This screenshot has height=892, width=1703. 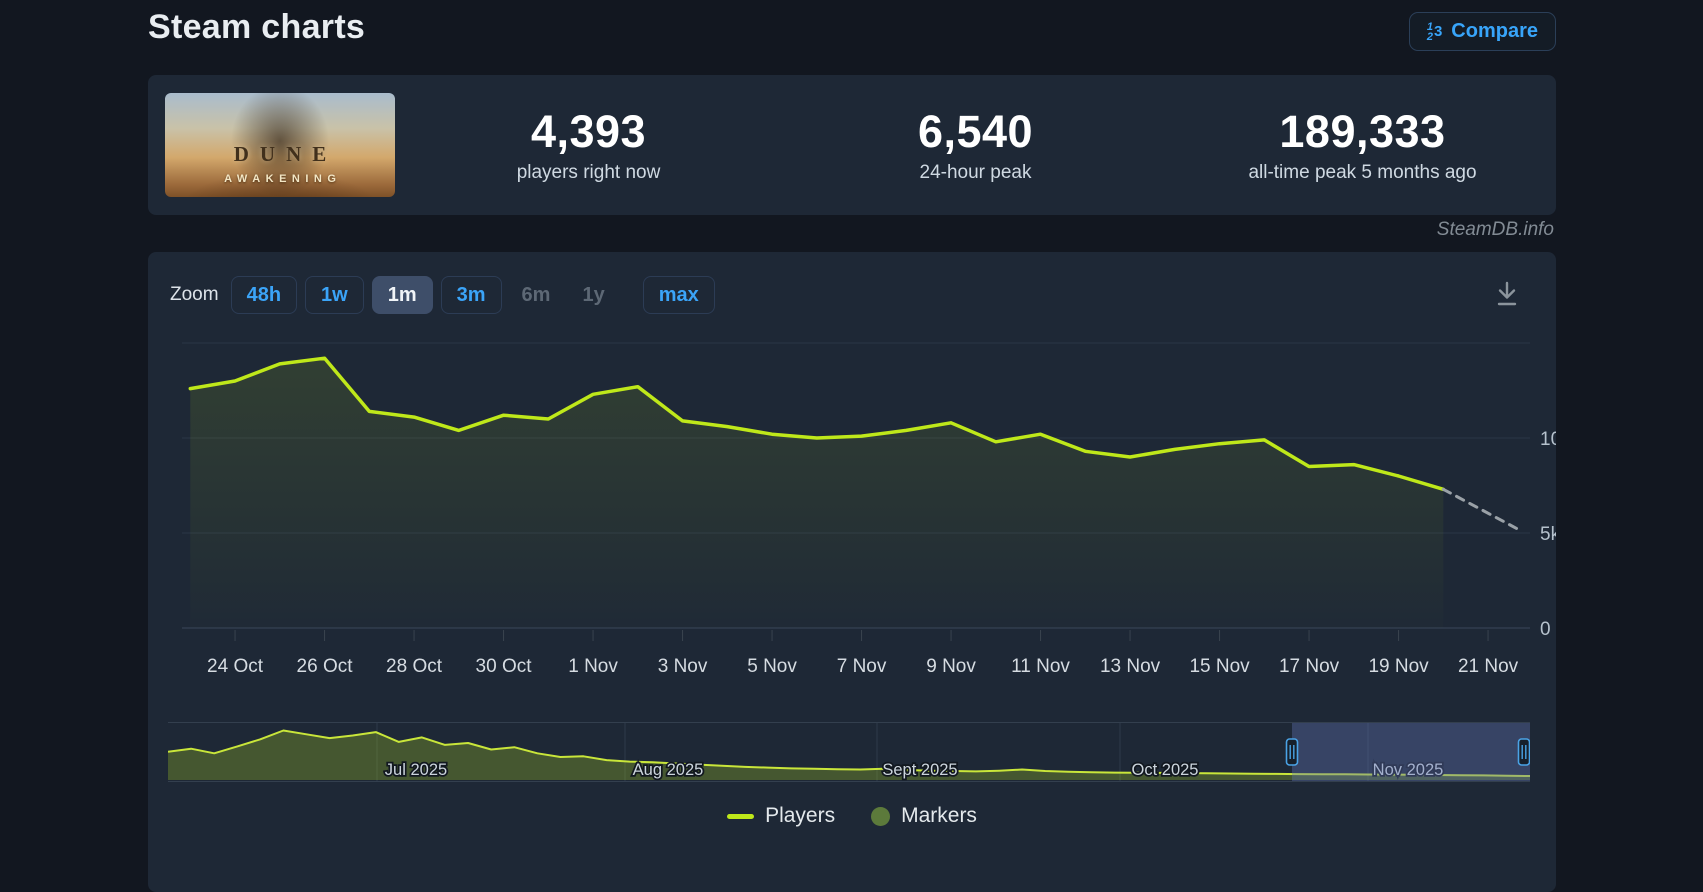 I want to click on svg-text: 15 Nov, so click(x=1219, y=666).